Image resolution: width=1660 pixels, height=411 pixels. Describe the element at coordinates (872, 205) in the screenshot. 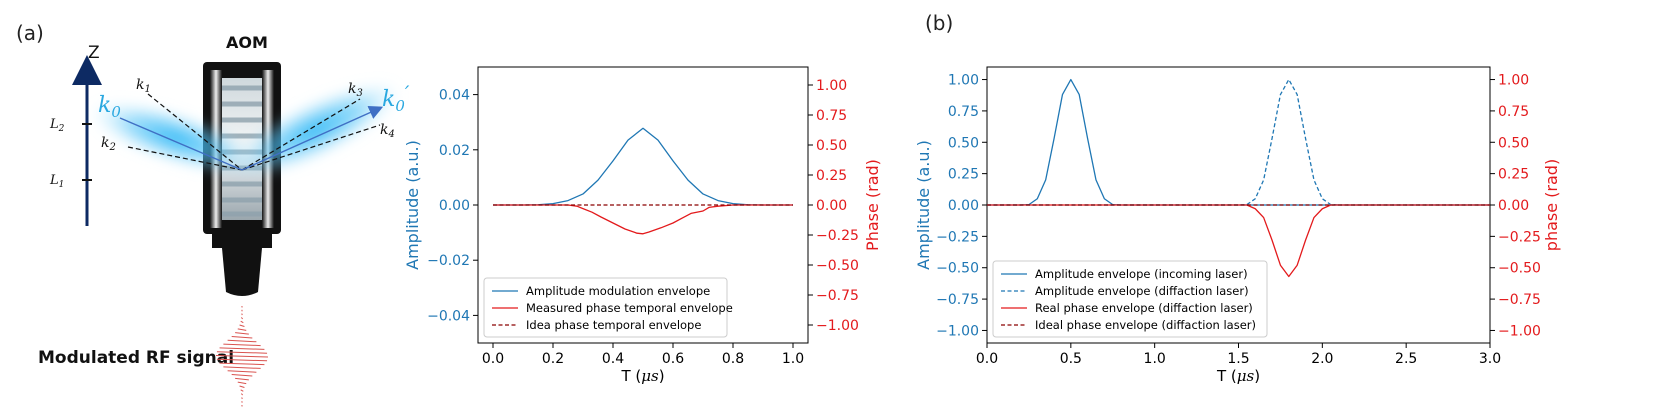

I see `y-right-axis-label: Phase (rad)` at that location.